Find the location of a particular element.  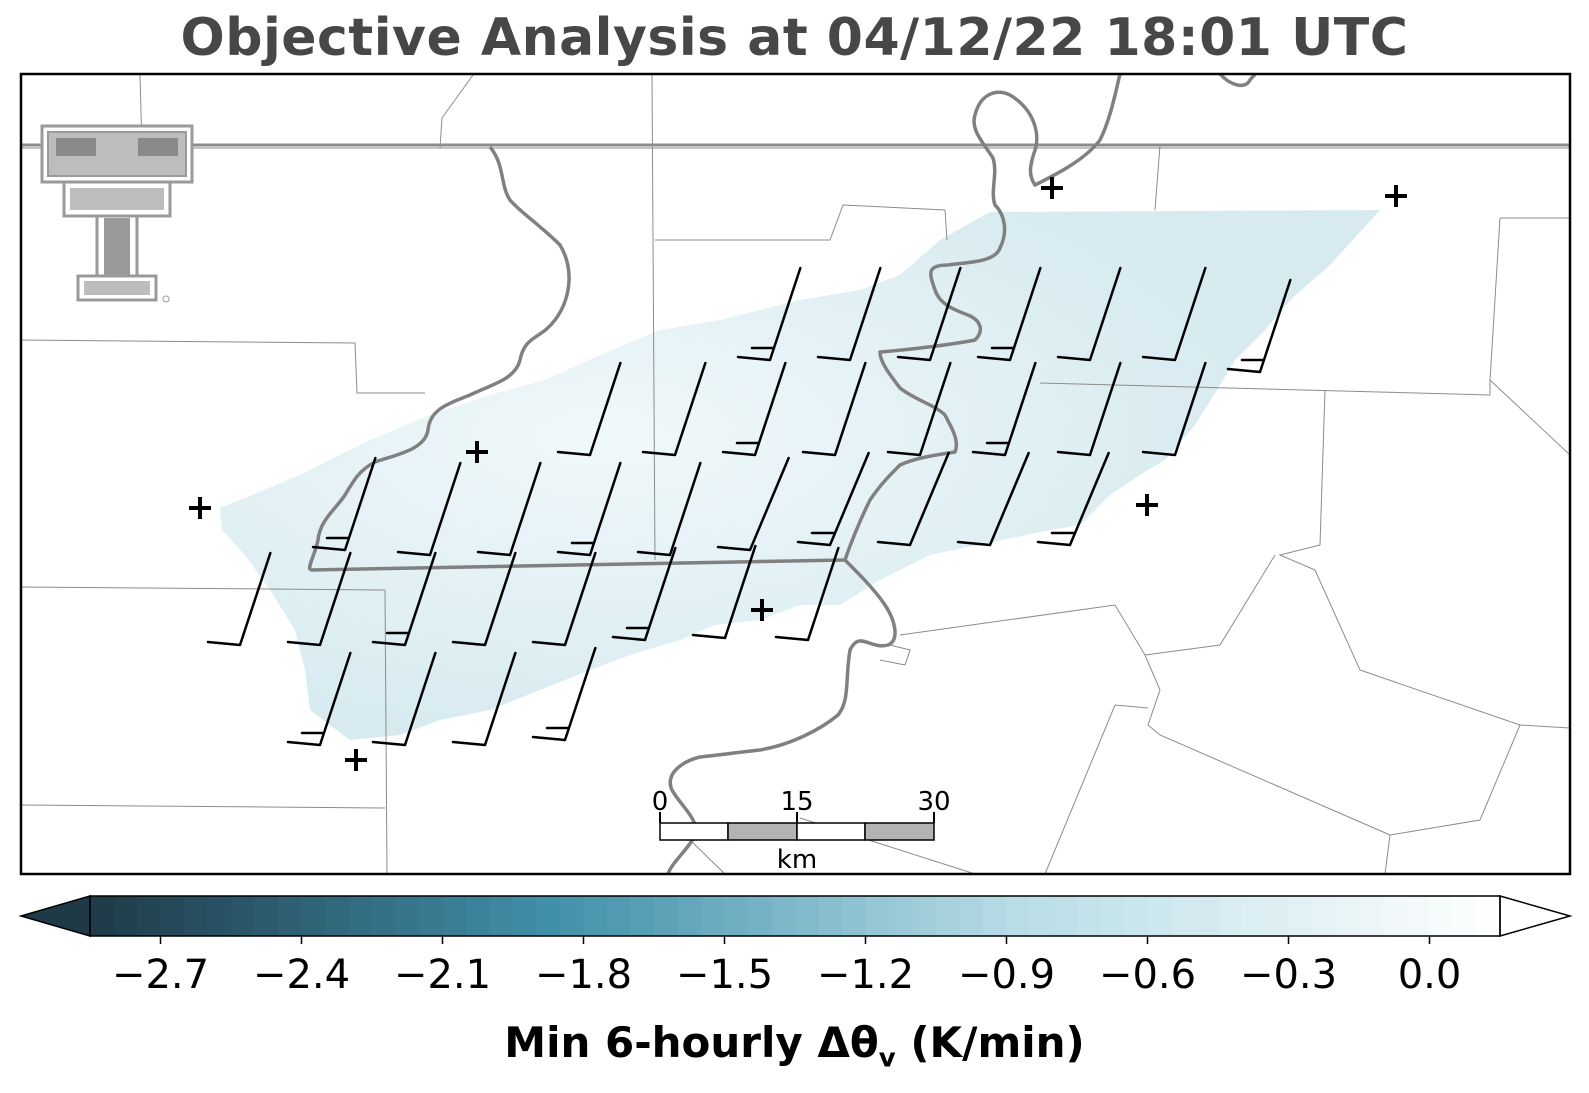

colorbar-label-sub: v is located at coordinates (887, 1058).